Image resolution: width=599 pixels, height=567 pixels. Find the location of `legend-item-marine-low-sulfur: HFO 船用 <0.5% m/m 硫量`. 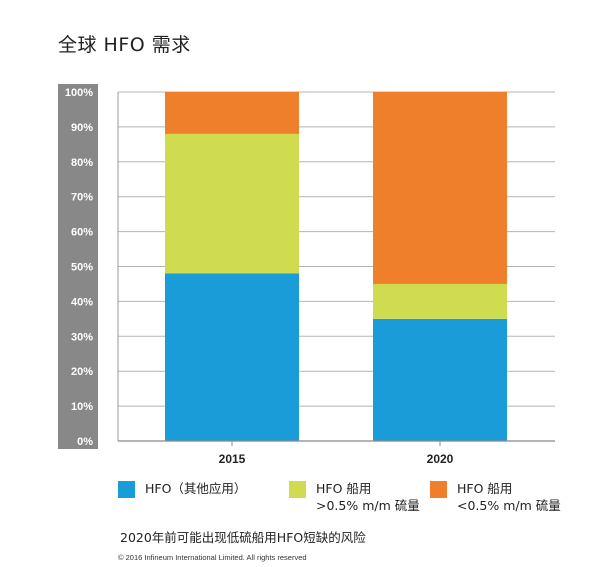

legend-item-marine-low-sulfur: HFO 船用 <0.5% m/m 硫量 is located at coordinates (495, 497).